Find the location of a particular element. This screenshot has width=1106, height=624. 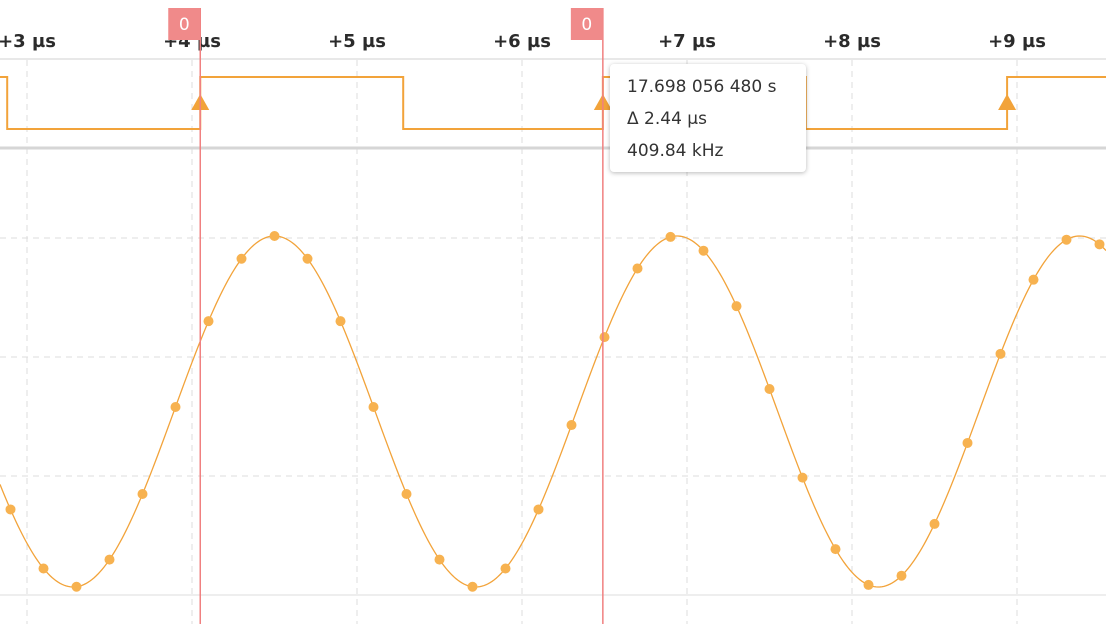

time-tick-label: +8 µs is located at coordinates (852, 41).